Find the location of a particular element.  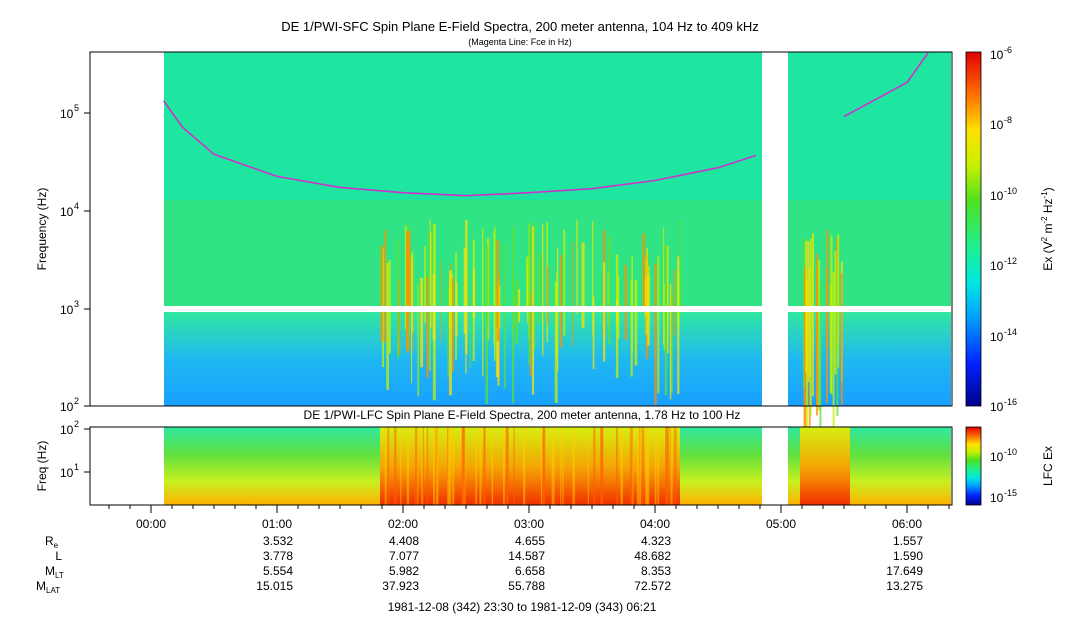

ephemeris-value: 3.532 is located at coordinates (278, 541).